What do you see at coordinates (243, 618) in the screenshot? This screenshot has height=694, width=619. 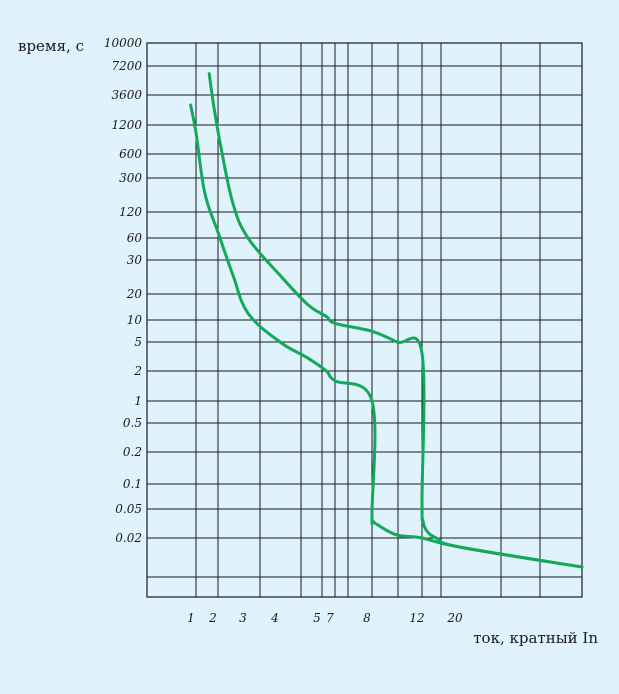 I see `x-tick-label: 3` at bounding box center [243, 618].